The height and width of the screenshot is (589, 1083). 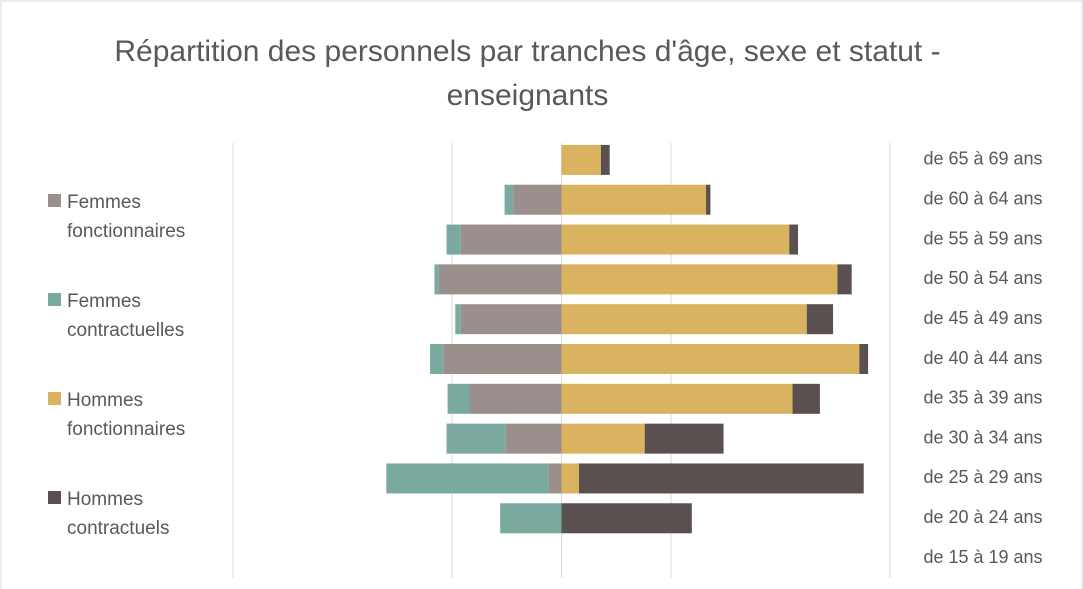 I want to click on category-label: de 45 à 49 ans, so click(x=982, y=318).